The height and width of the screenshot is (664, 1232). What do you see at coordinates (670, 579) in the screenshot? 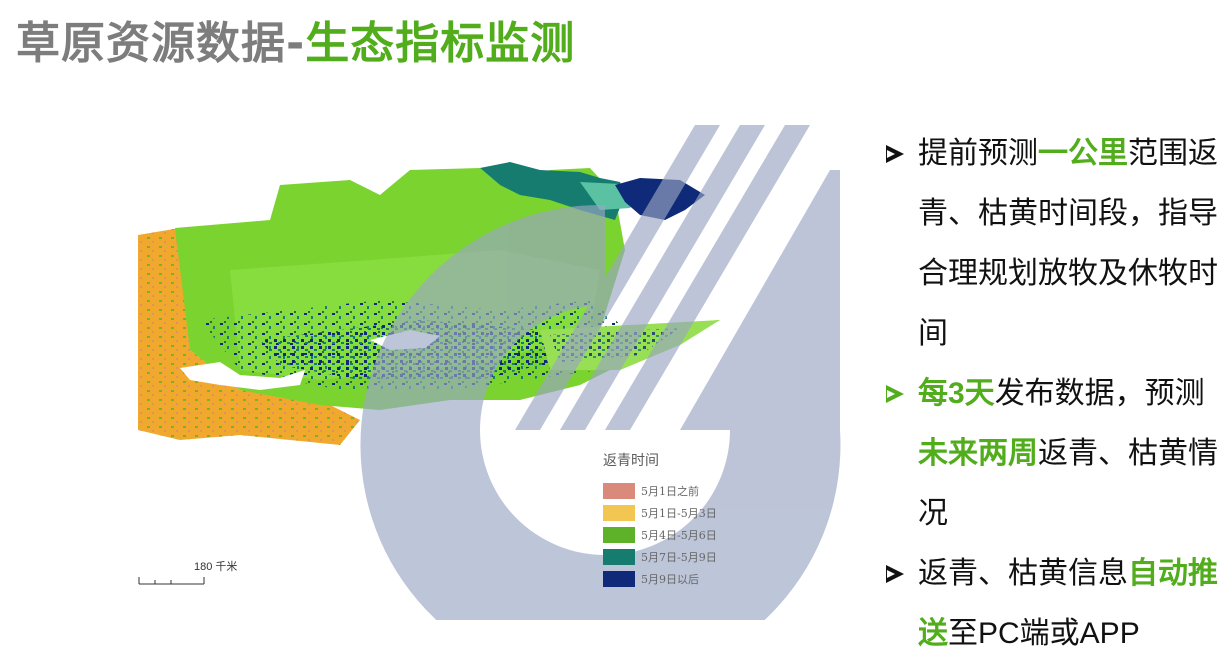
I see `legend-label: 5月9日以后` at bounding box center [670, 579].